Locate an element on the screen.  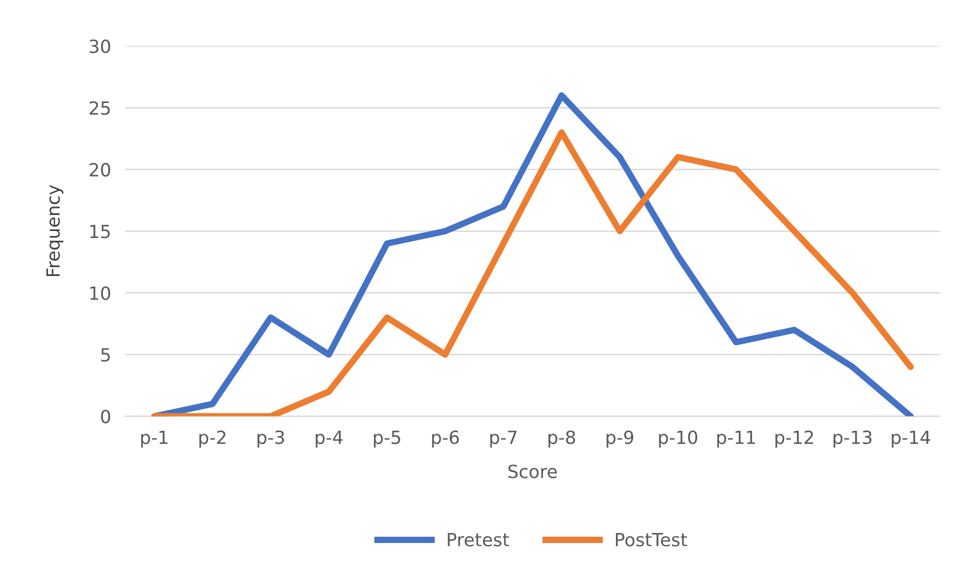
y-axis-title: Frequency is located at coordinates (55, 230).